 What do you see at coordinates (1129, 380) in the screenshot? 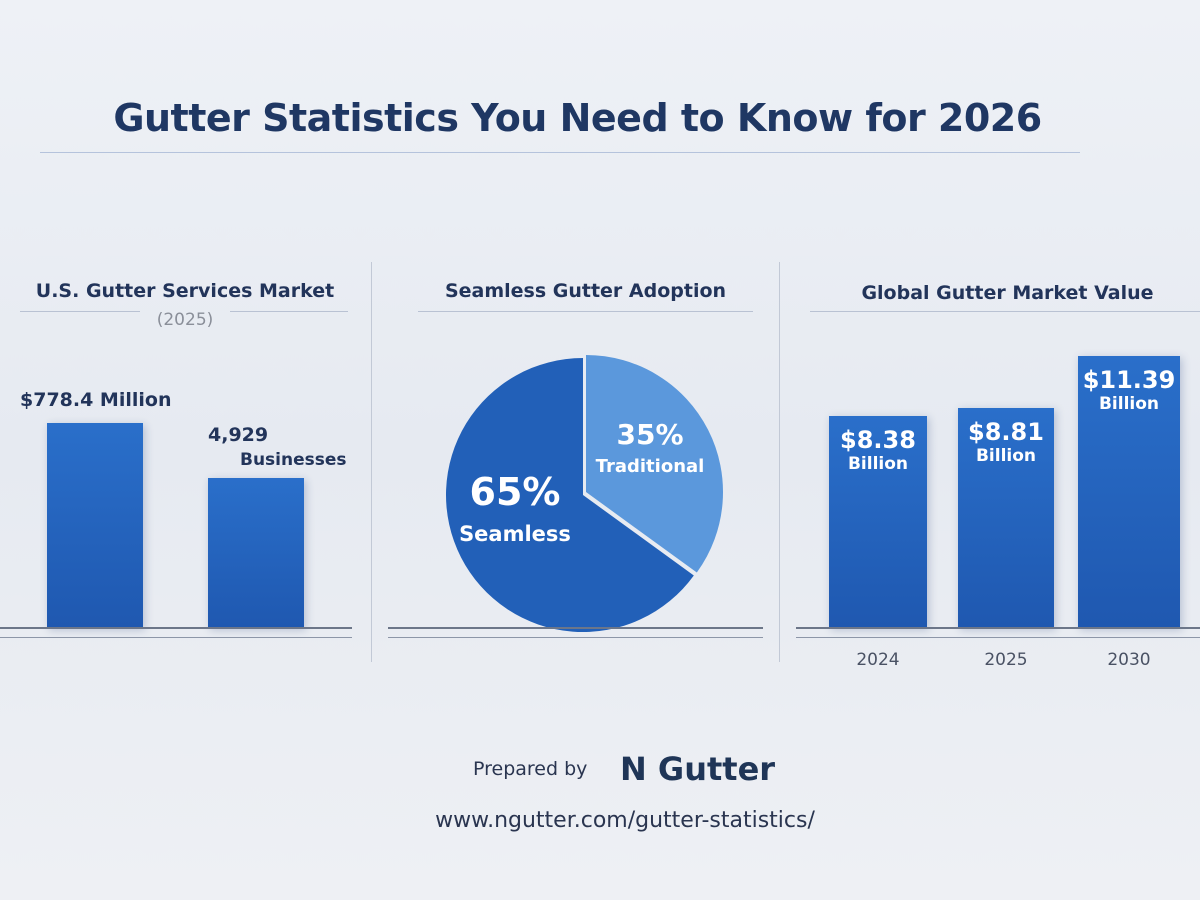
I see `data-label-2030: $11.39` at bounding box center [1129, 380].